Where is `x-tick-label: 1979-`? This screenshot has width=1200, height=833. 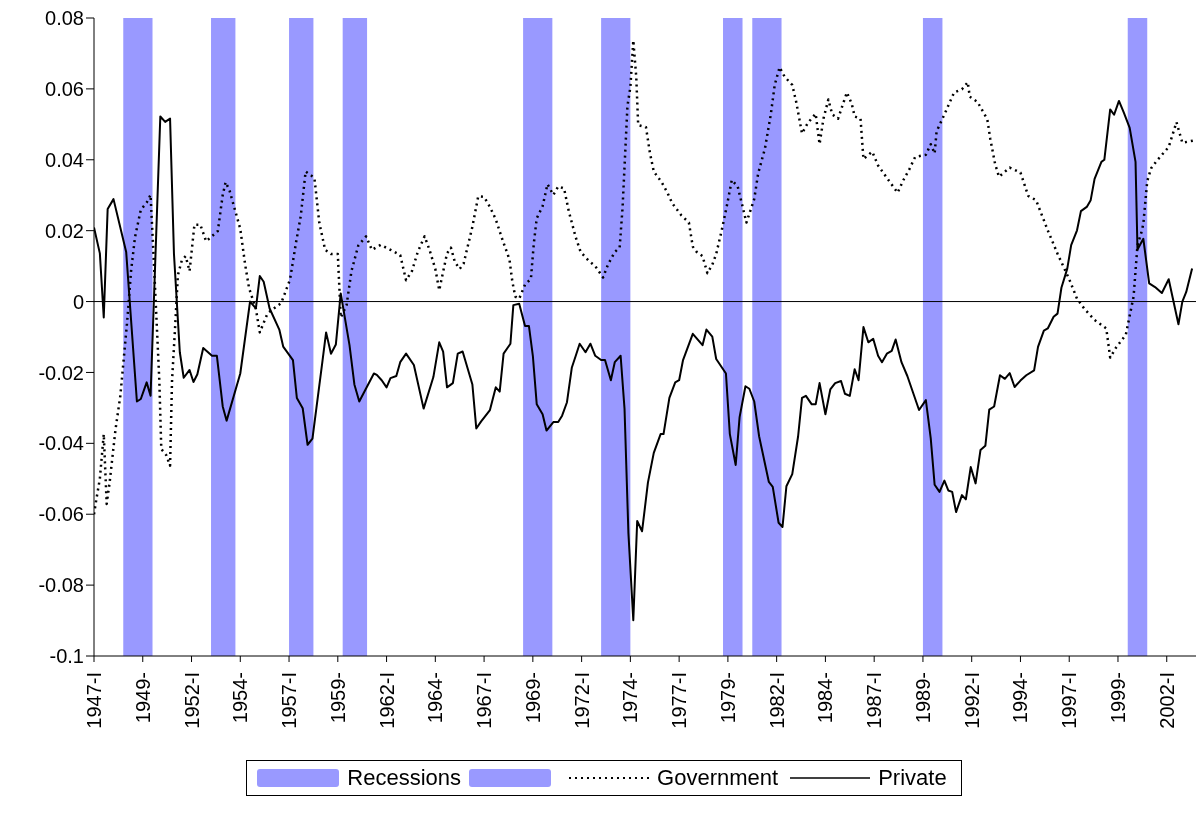
x-tick-label: 1979- is located at coordinates (727, 698).